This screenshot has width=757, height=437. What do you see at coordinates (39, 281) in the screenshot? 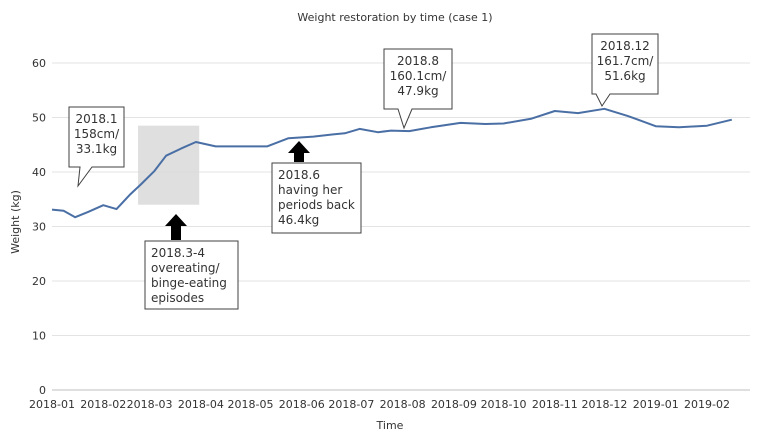
I see `y-tick-label: 20` at bounding box center [39, 281].